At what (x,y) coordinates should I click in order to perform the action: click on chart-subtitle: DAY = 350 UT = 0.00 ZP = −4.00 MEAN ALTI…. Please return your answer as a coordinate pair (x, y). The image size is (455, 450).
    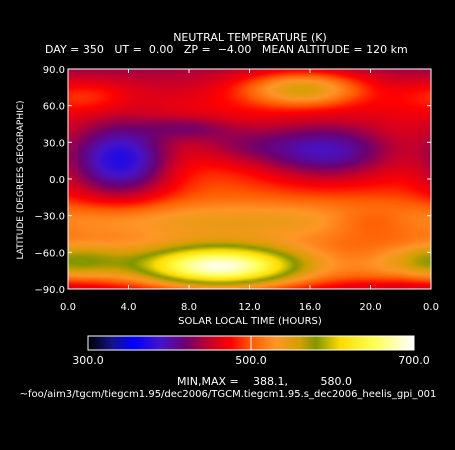
    Looking at the image, I should click on (226, 49).